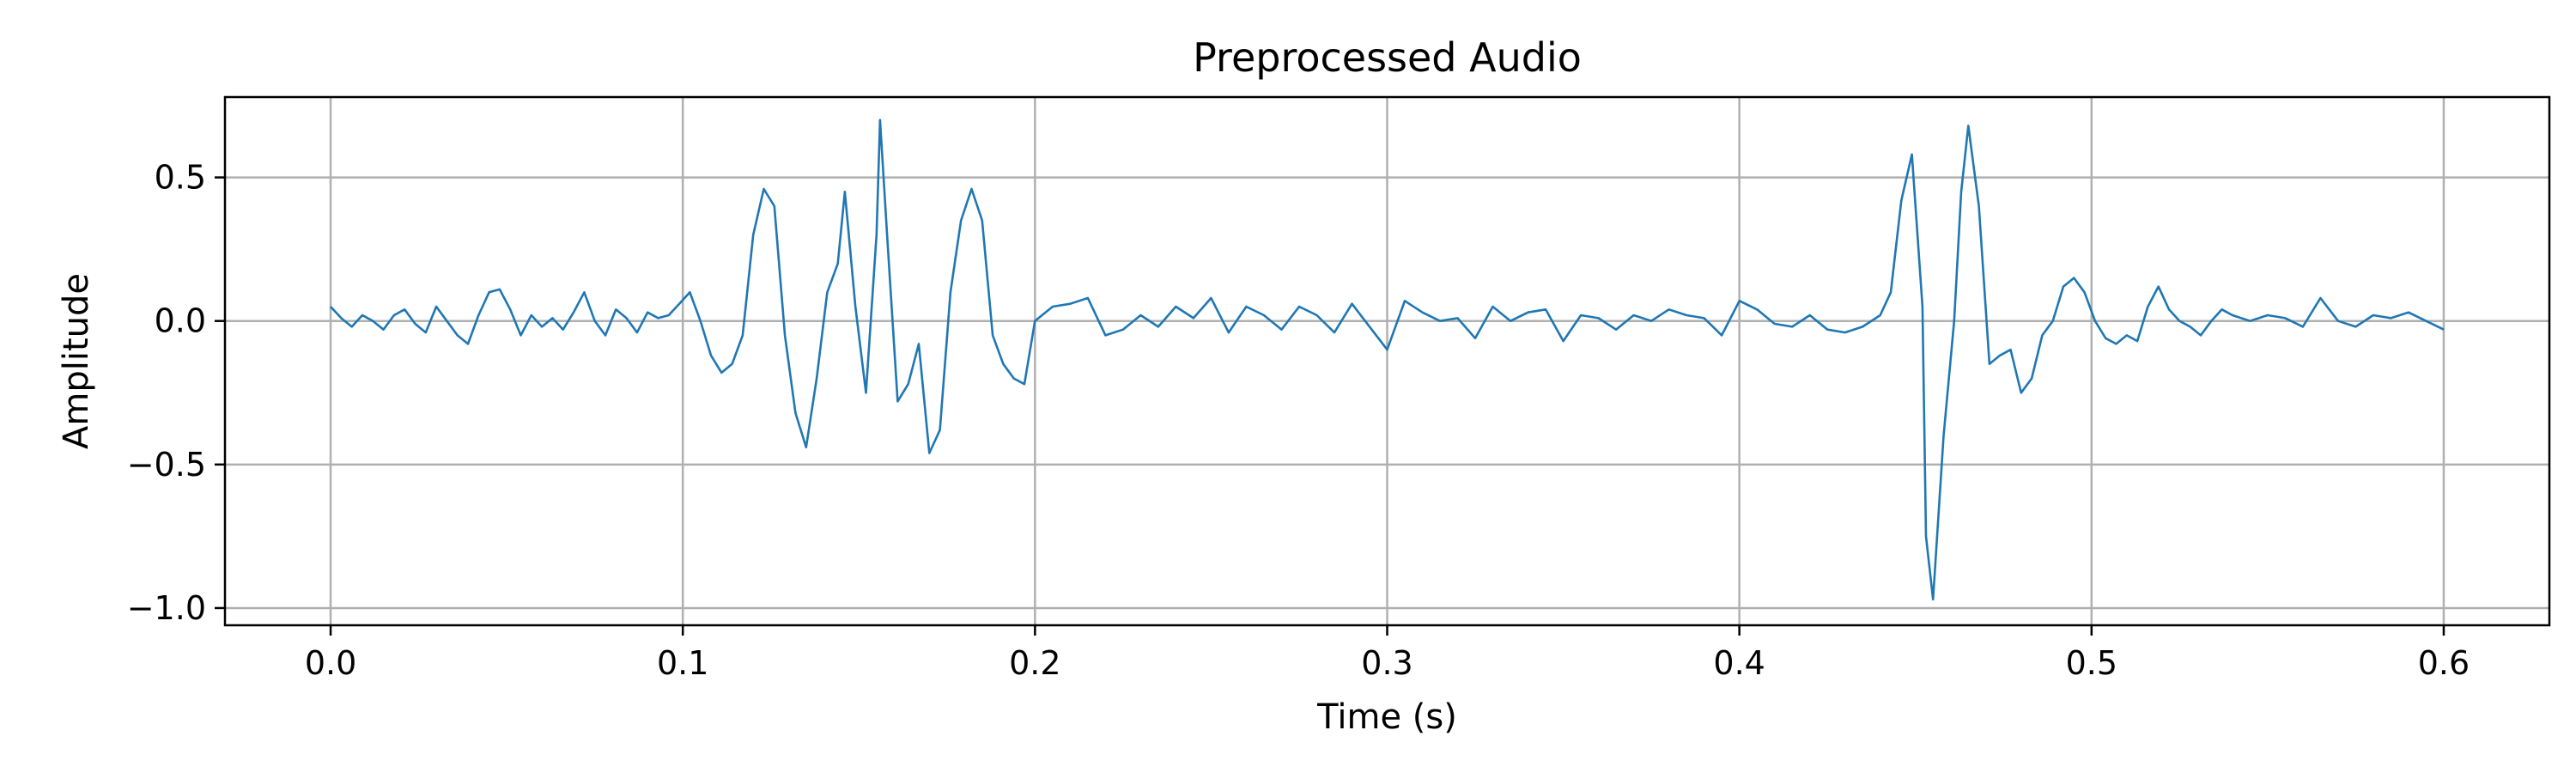 The image size is (2576, 773). What do you see at coordinates (1387, 663) in the screenshot?
I see `x-tick-label: 0.3` at bounding box center [1387, 663].